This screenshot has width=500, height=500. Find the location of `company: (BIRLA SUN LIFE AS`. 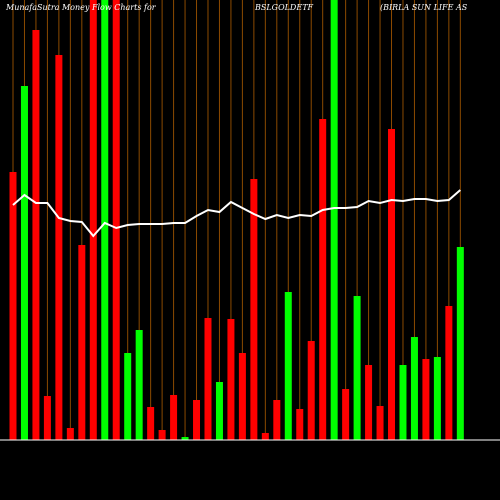

company: (BIRLA SUN LIFE AS is located at coordinates (424, 7).